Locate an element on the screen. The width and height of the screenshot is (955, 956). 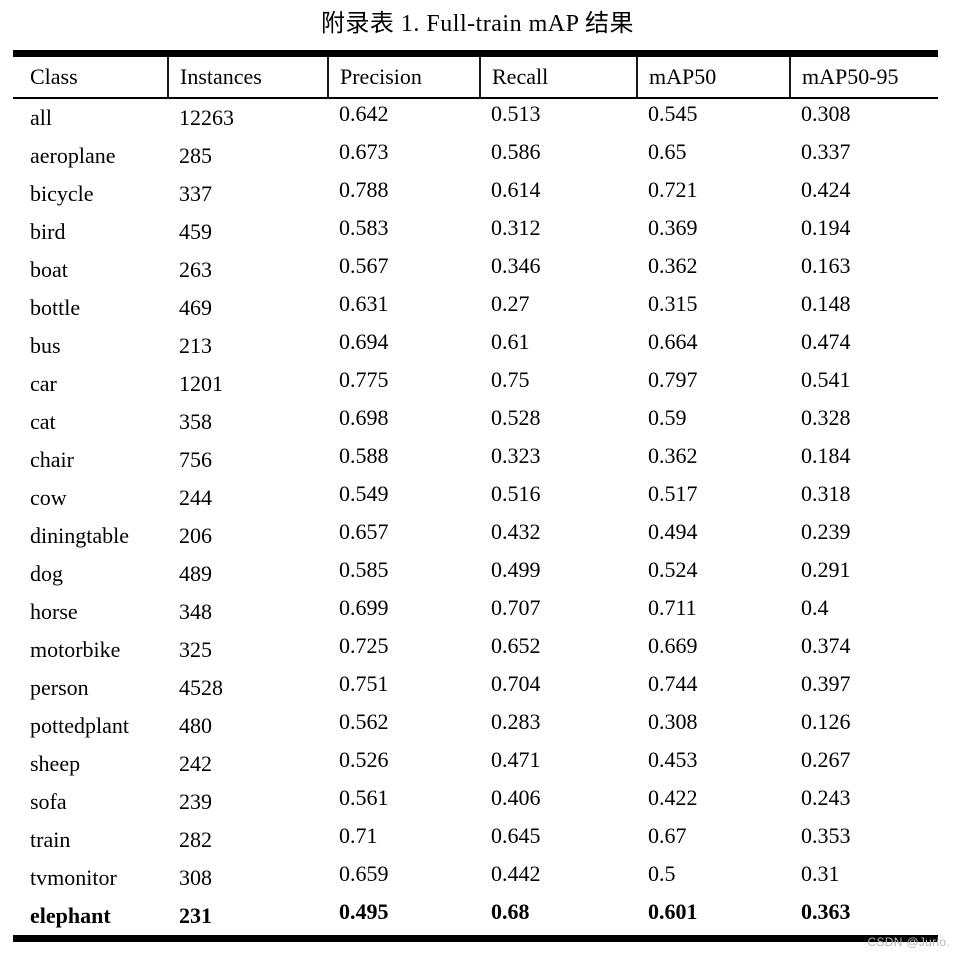
cell-map50-95: 0.353 is located at coordinates (826, 835).